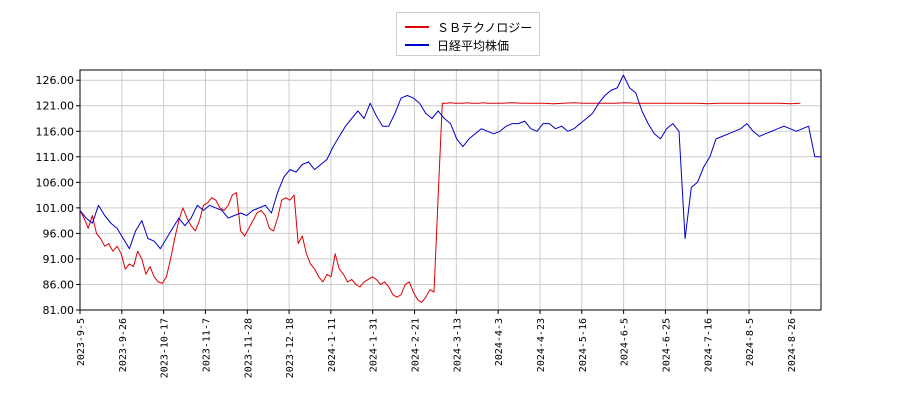  I want to click on y-tick-label: 121.00, so click(55, 106).